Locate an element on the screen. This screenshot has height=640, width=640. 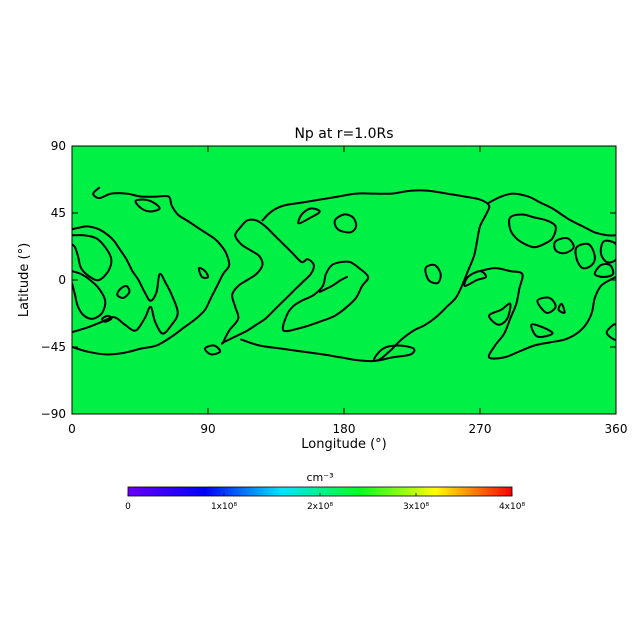
chart-title: Np at r=1.0Rs is located at coordinates (343, 134).